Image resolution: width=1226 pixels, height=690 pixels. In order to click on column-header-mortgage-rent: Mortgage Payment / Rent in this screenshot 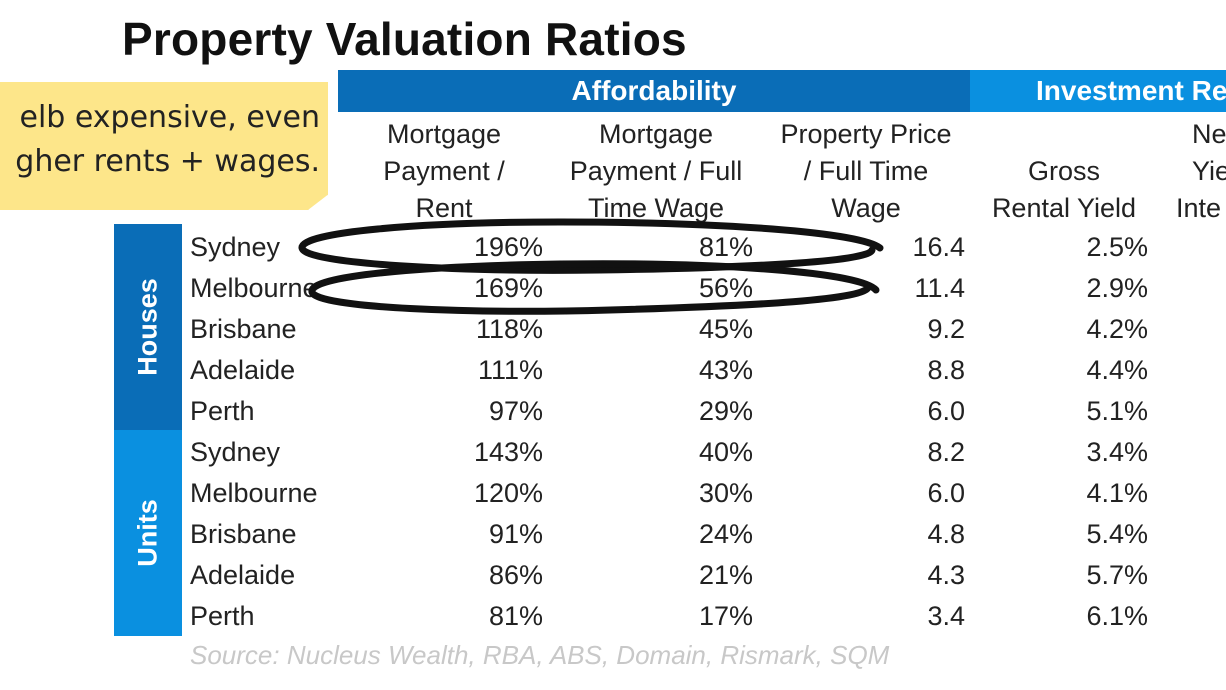, I will do `click(444, 171)`.